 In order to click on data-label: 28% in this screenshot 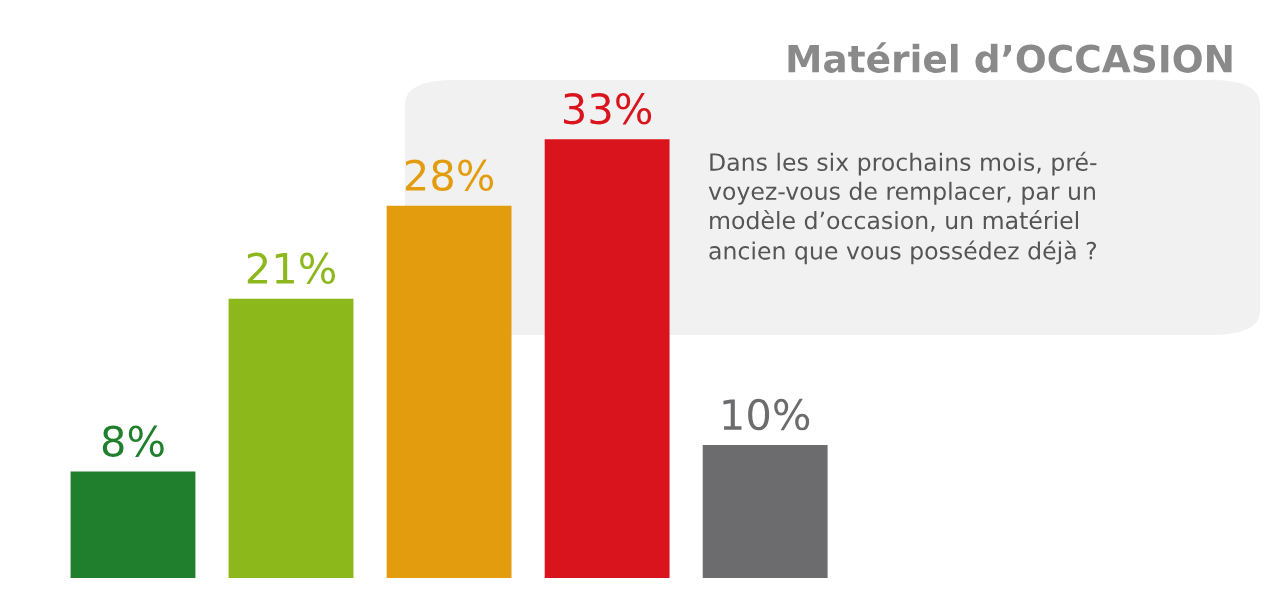, I will do `click(449, 175)`.